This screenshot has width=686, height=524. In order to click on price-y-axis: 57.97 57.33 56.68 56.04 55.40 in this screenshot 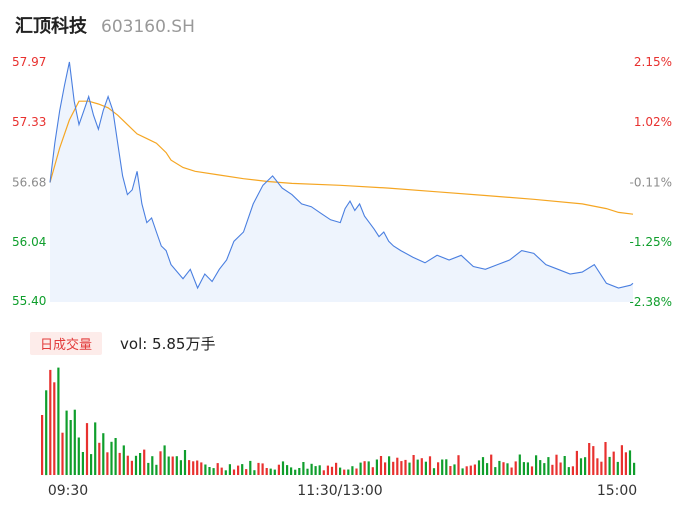, I will do `click(29, 181)`.